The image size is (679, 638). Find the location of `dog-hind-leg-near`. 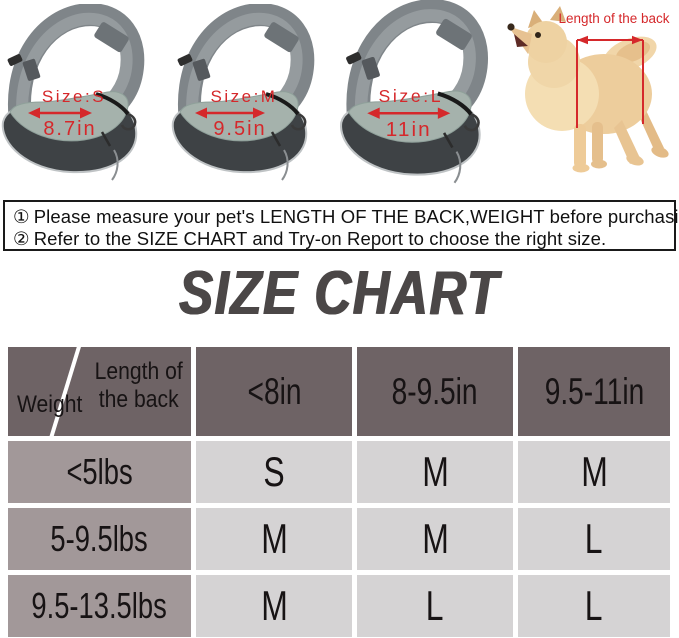

dog-hind-leg-near is located at coordinates (627, 142).